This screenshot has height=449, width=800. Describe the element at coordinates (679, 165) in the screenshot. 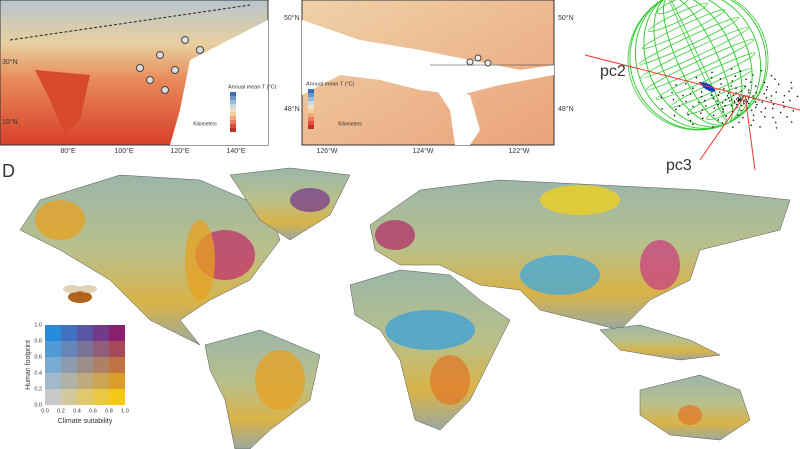

I see `label: pc3` at that location.